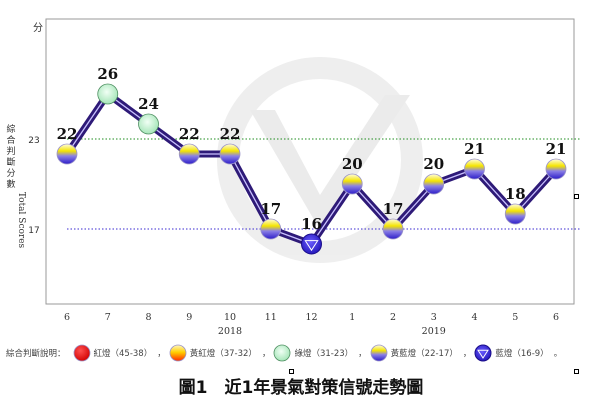  I want to click on value-label-9: 20, so click(433, 164).